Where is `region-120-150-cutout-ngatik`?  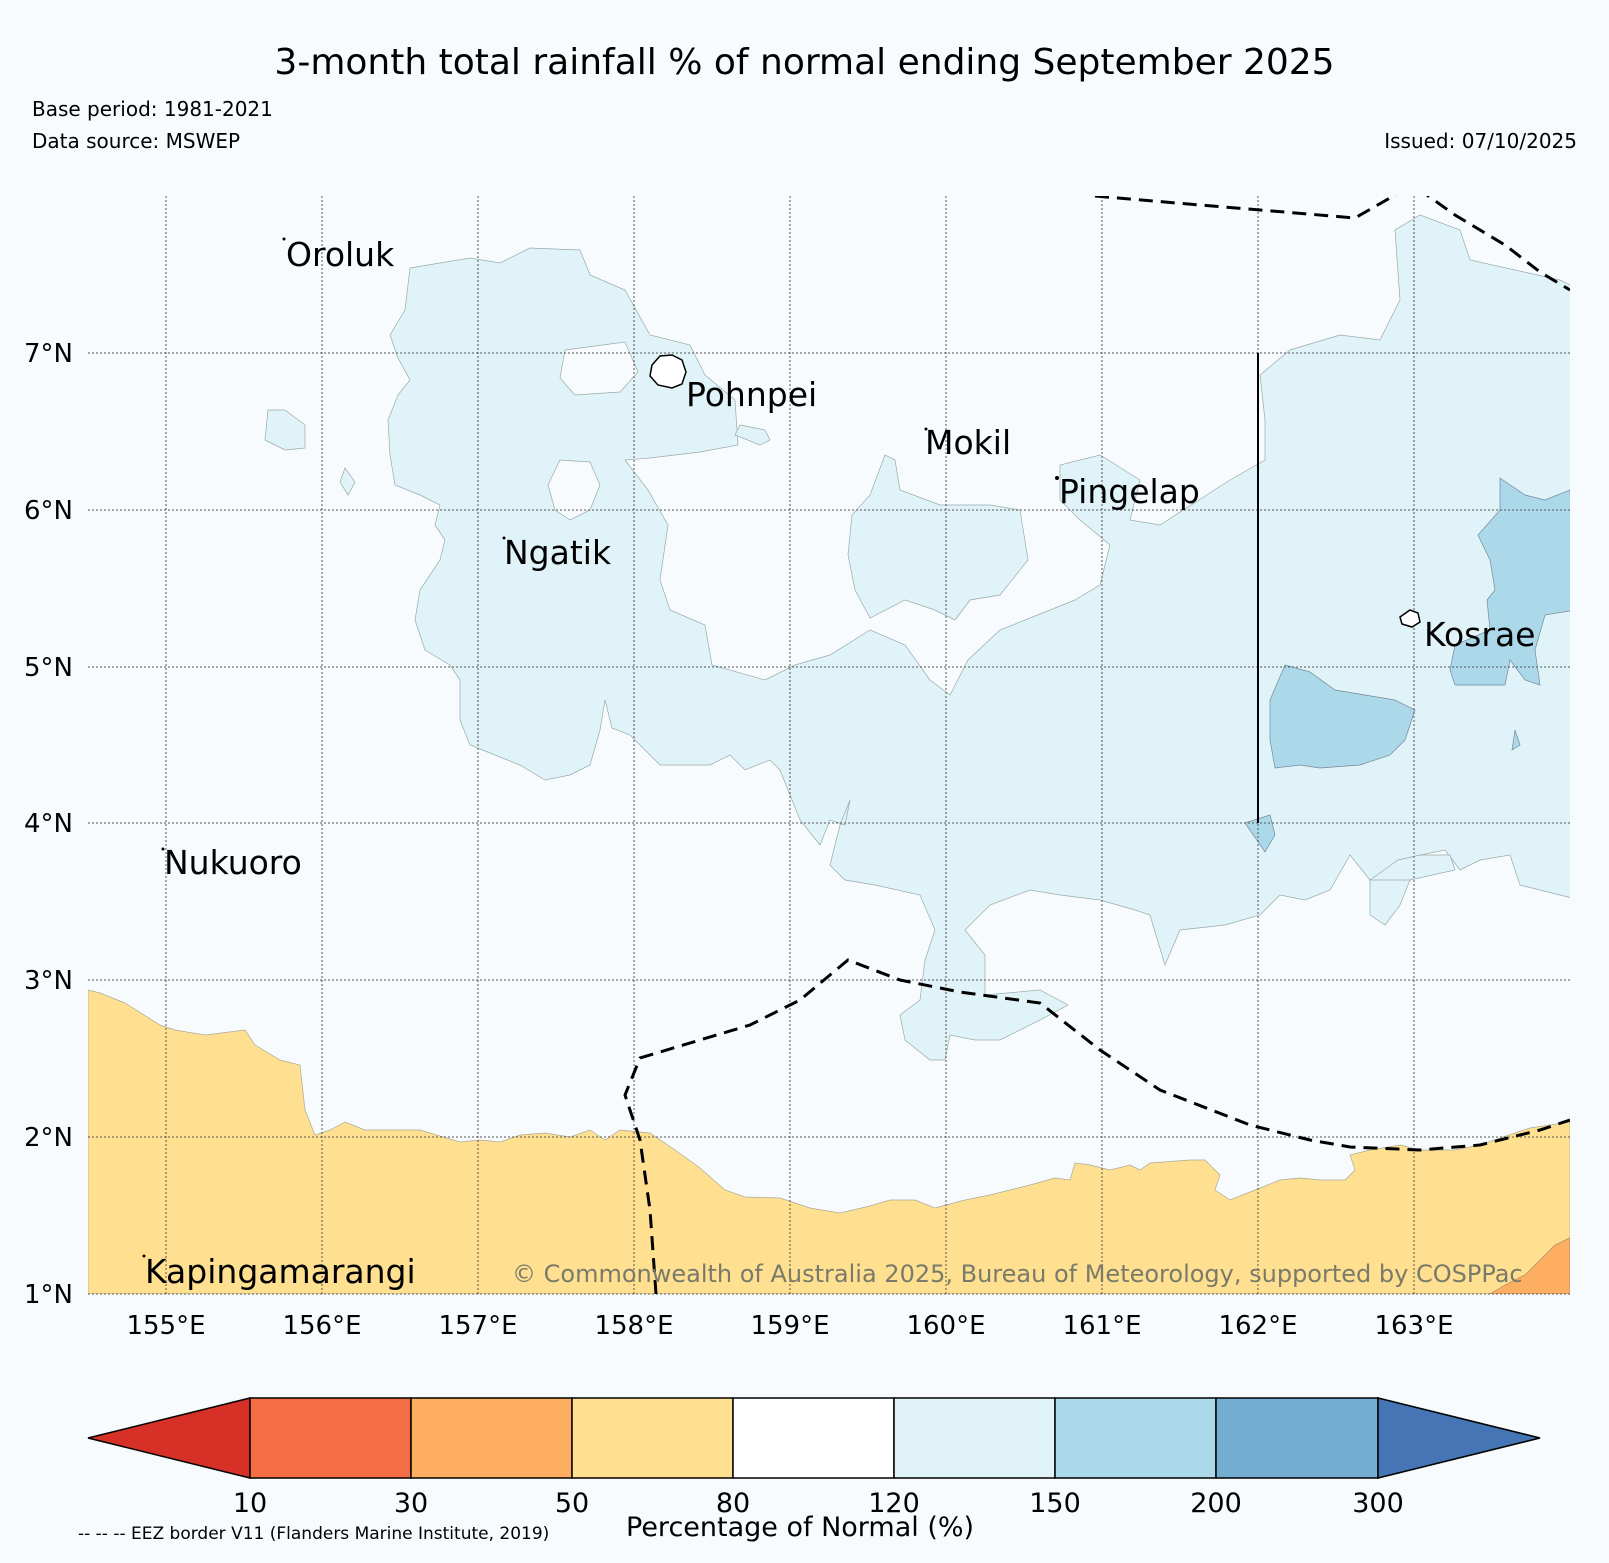
region-120-150-cutout-ngatik is located at coordinates (574, 490).